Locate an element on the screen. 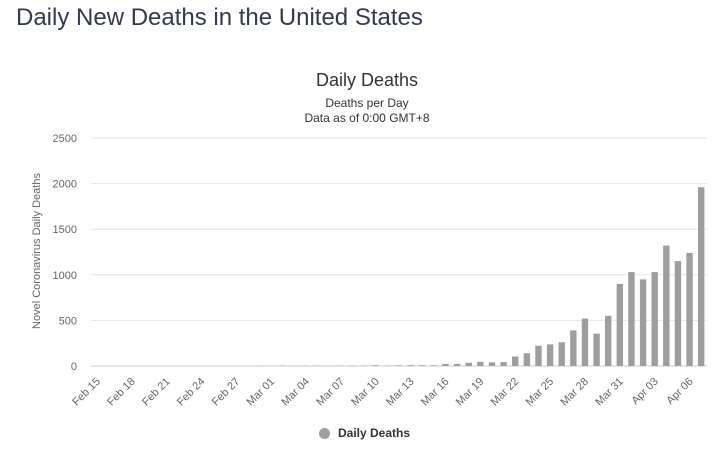  x-tick-label: Feb 24 is located at coordinates (191, 392).